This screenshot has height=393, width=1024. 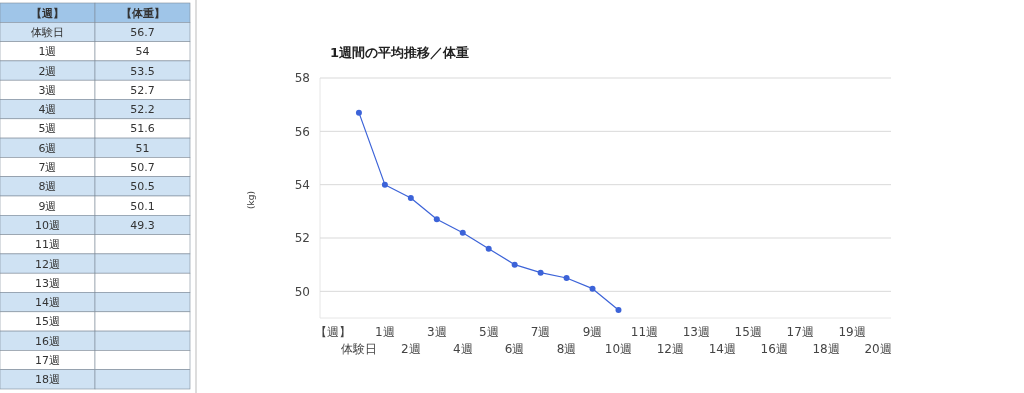 I want to click on category-label: 10週, so click(x=47, y=225).